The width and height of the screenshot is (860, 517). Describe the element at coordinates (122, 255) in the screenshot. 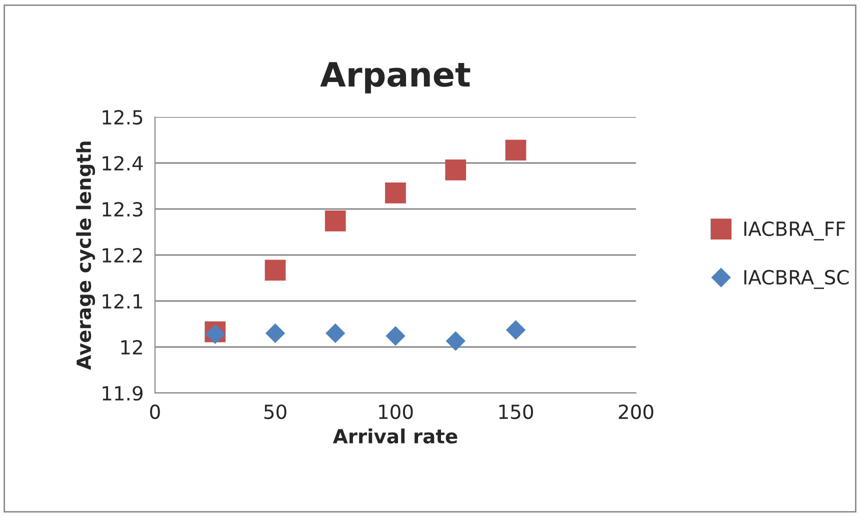

I see `y-tick-label: 12.2` at that location.